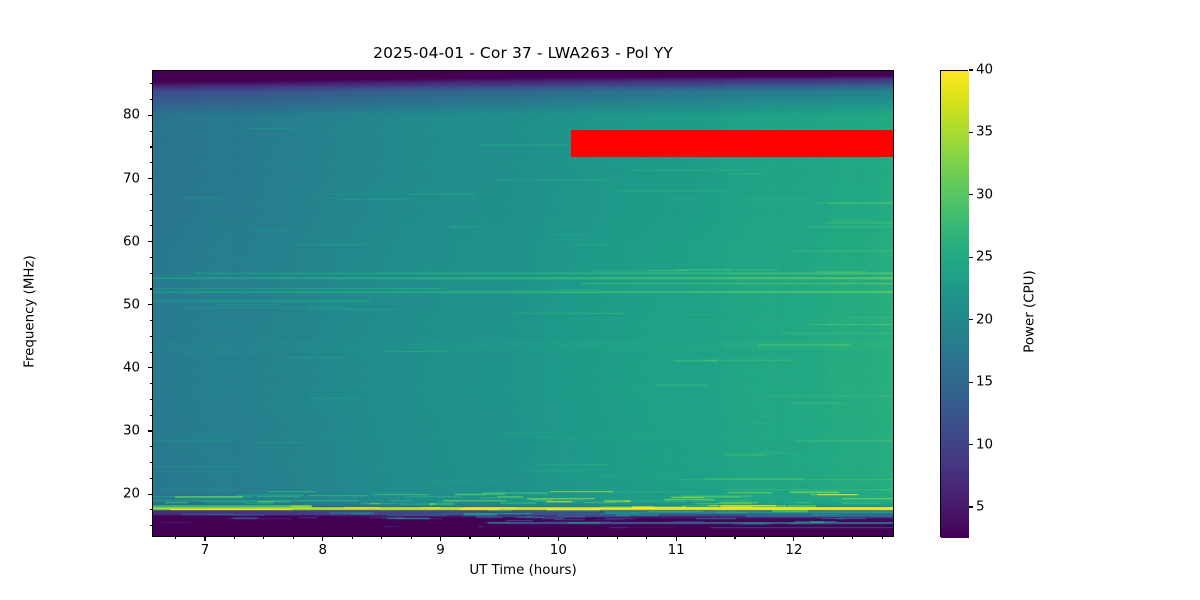 The width and height of the screenshot is (1200, 600). What do you see at coordinates (323, 550) in the screenshot?
I see `x-tick-label: 8` at bounding box center [323, 550].